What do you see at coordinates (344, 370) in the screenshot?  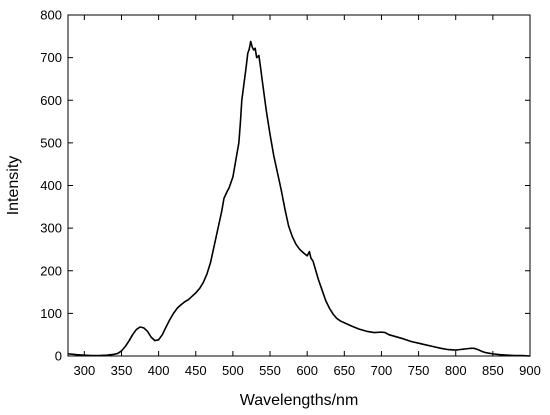 I see `x-tick-label: 650` at bounding box center [344, 370].